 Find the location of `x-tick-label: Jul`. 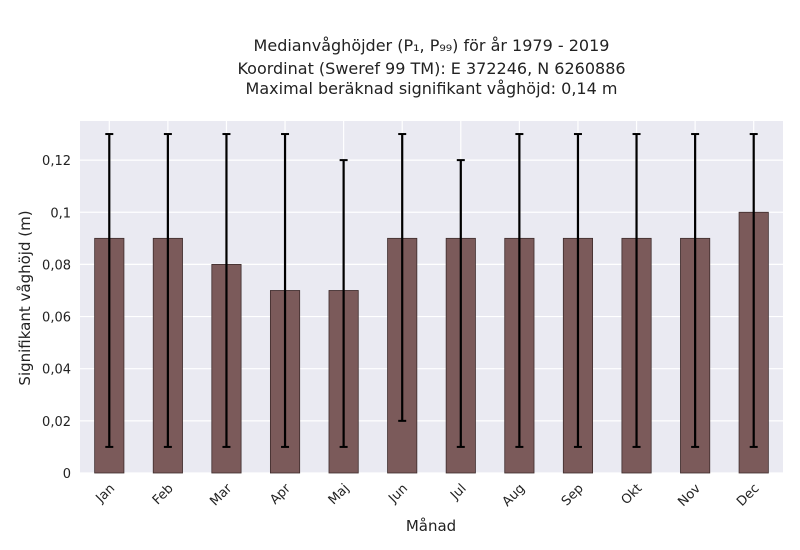

x-tick-label: Jul is located at coordinates (458, 492).